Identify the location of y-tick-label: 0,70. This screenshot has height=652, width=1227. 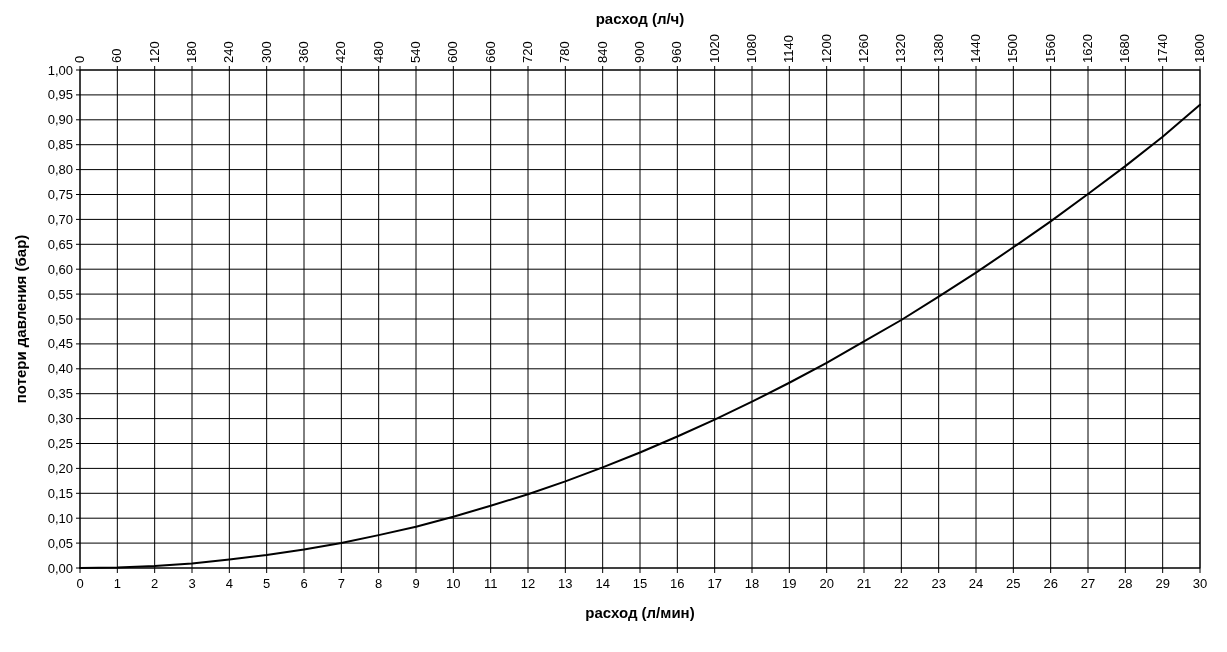
(60, 219).